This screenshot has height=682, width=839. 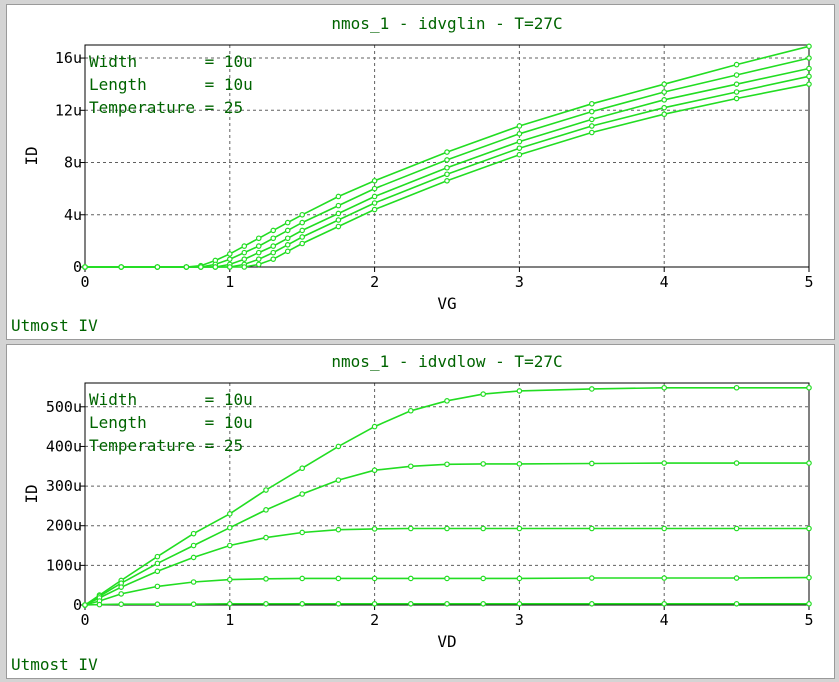 What do you see at coordinates (664, 282) in the screenshot?
I see `x-tick-label: 4` at bounding box center [664, 282].